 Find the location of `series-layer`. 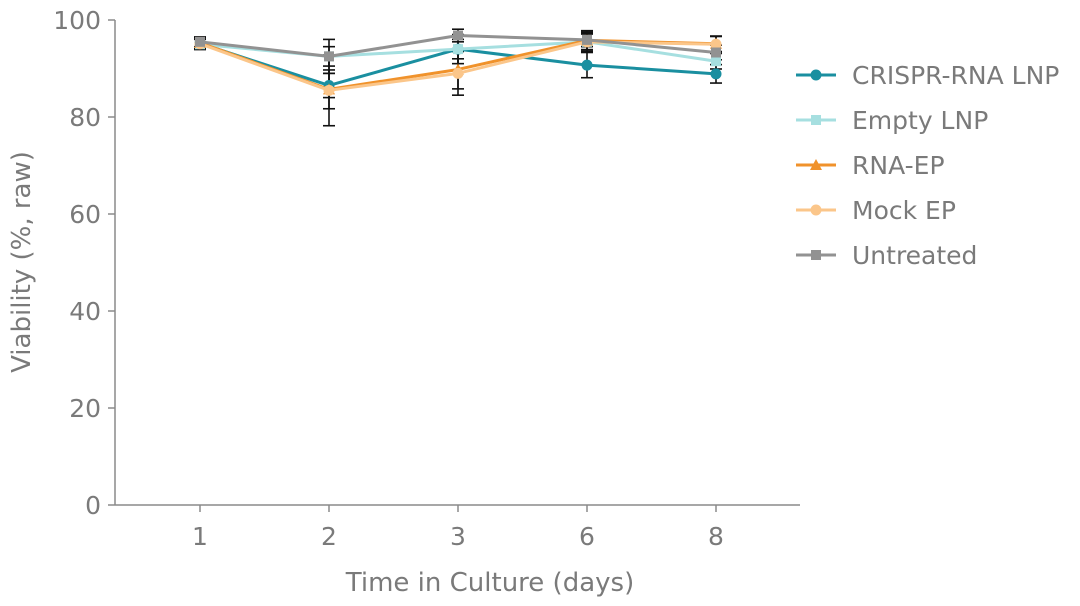

series-layer is located at coordinates (458, 77).